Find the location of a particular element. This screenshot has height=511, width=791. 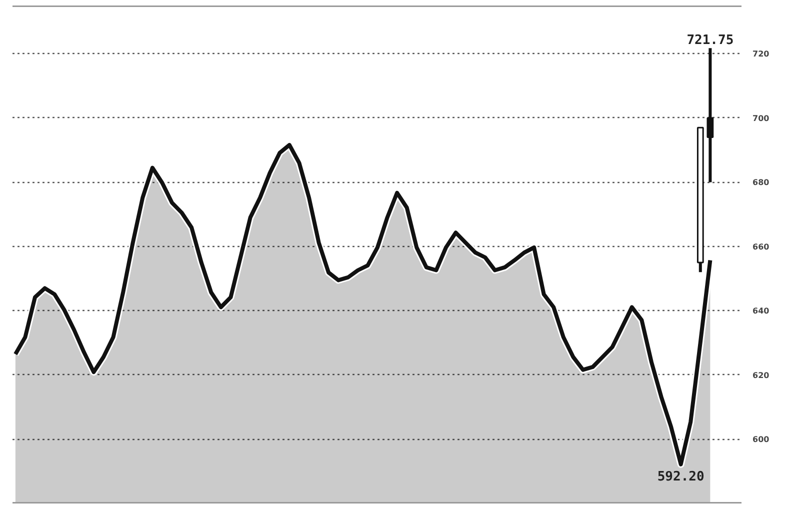

y-tick-label: 600 is located at coordinates (761, 439).